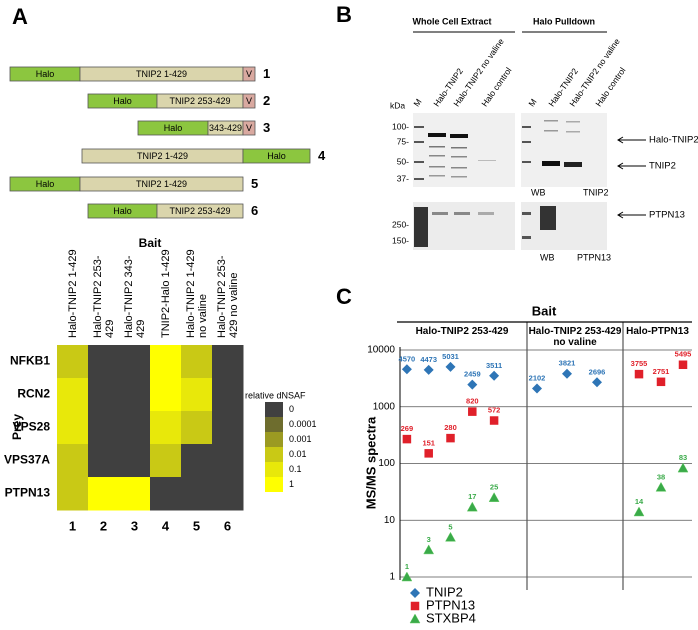  Describe the element at coordinates (344, 296) in the screenshot. I see `panel-label: C` at that location.